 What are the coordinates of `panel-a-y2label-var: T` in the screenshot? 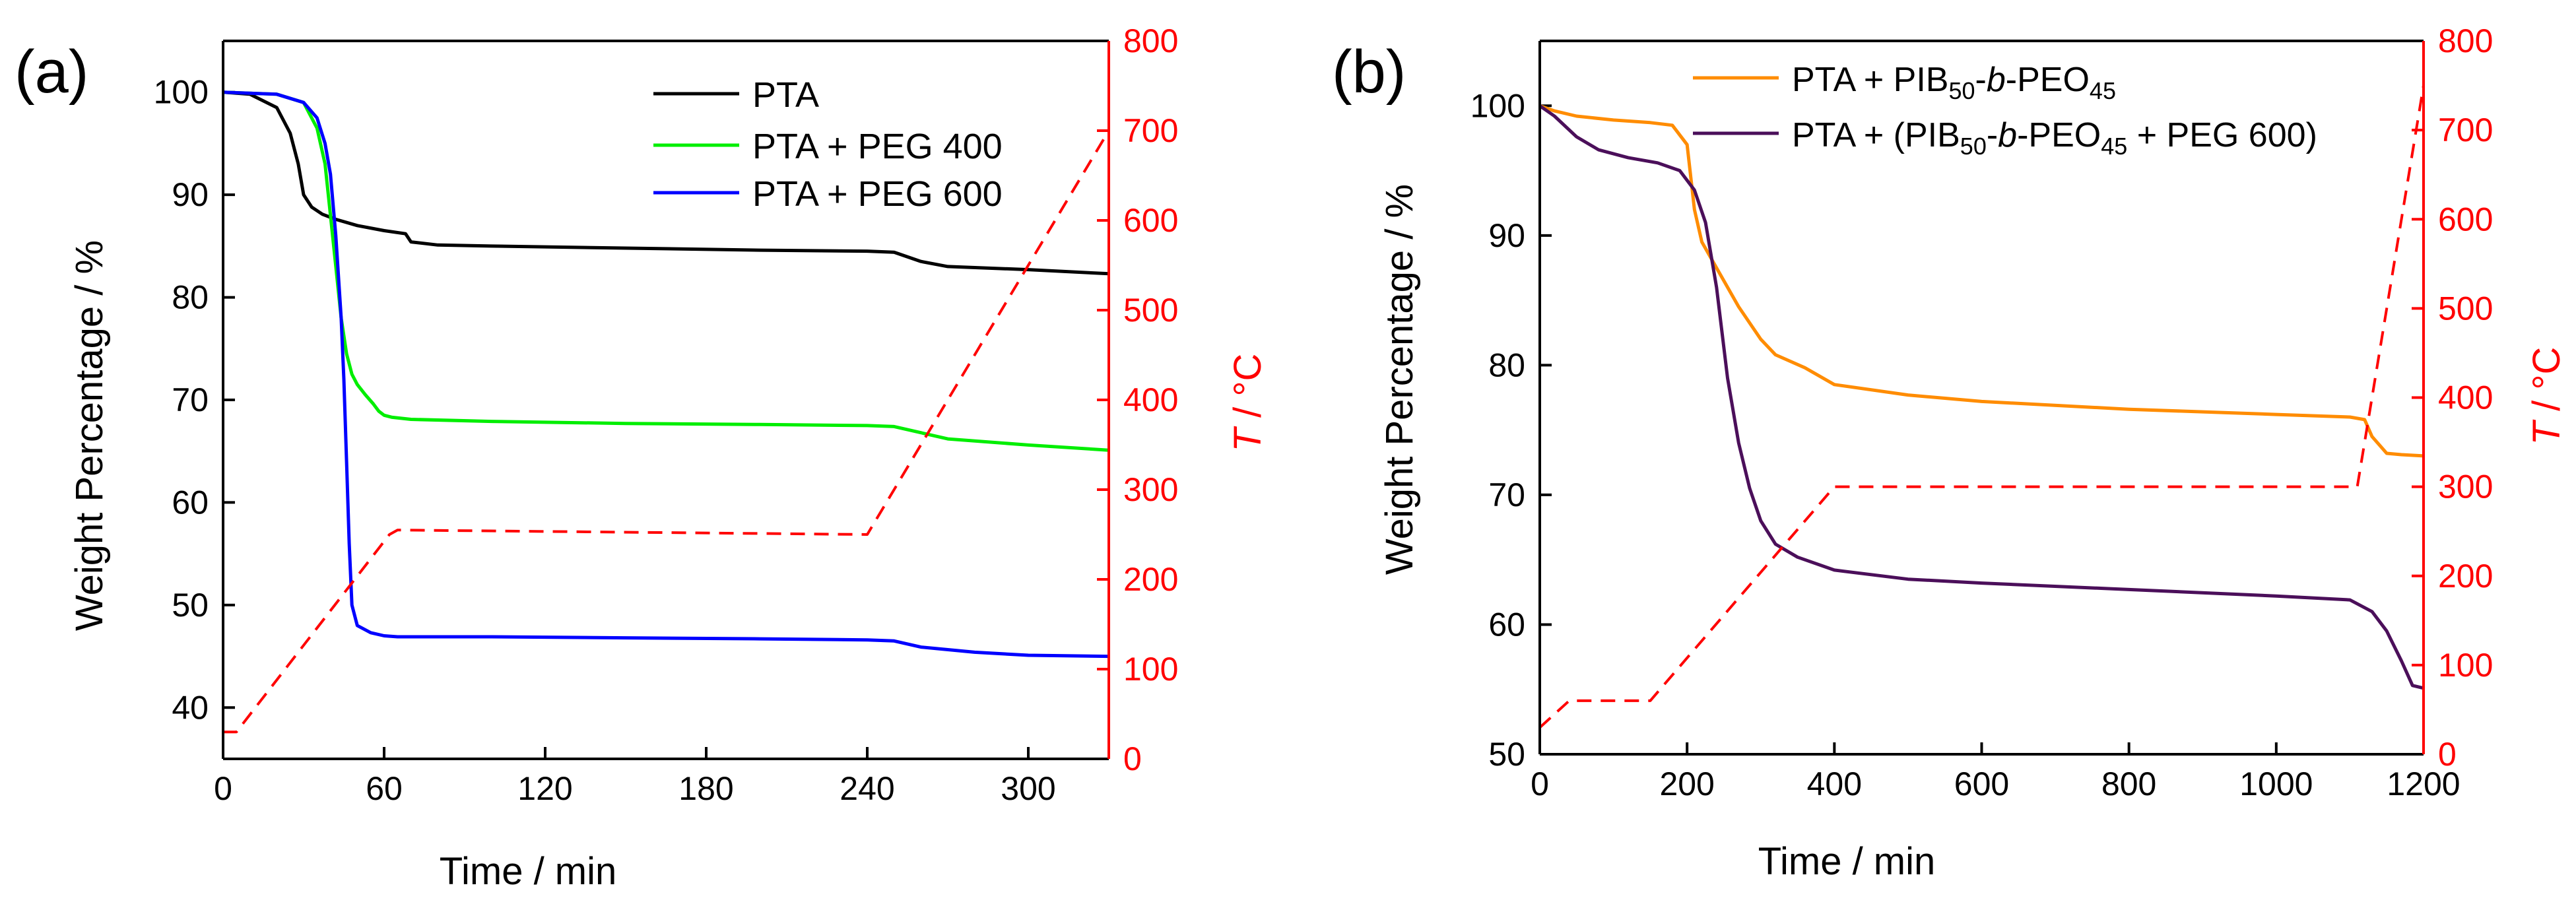 It's located at (1247, 438).